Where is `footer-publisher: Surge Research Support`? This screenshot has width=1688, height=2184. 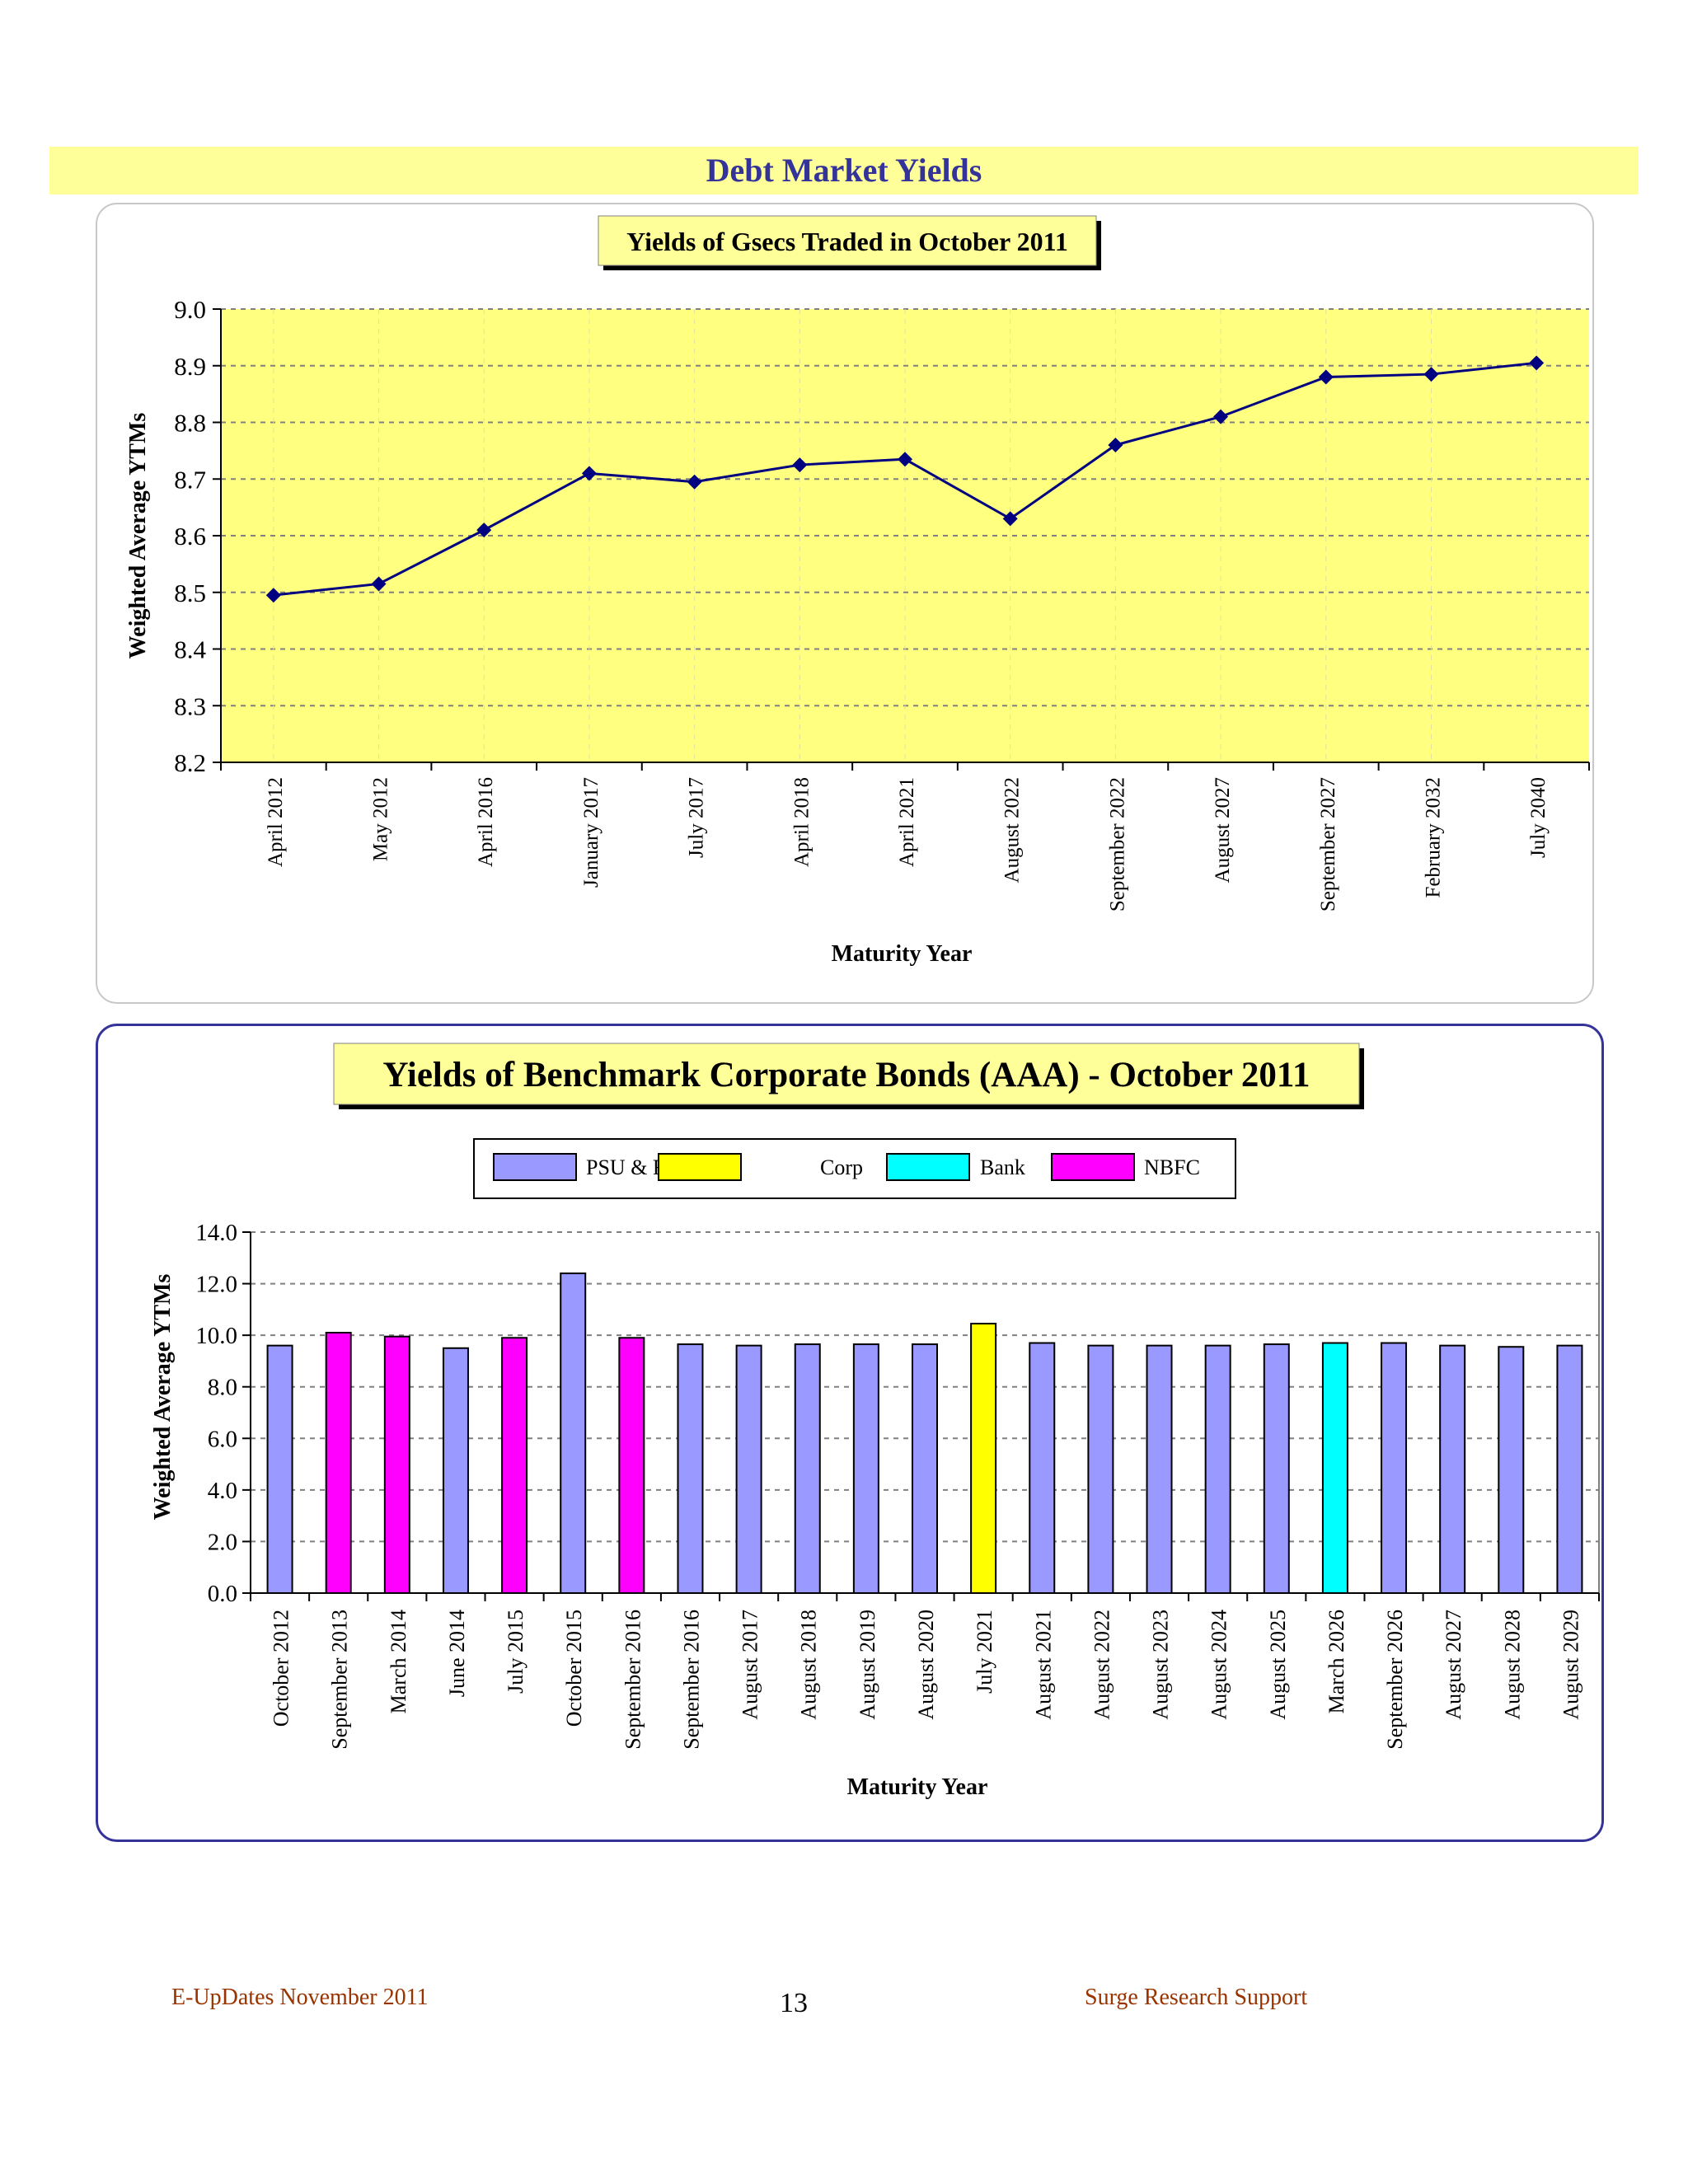 footer-publisher: Surge Research Support is located at coordinates (1196, 1997).